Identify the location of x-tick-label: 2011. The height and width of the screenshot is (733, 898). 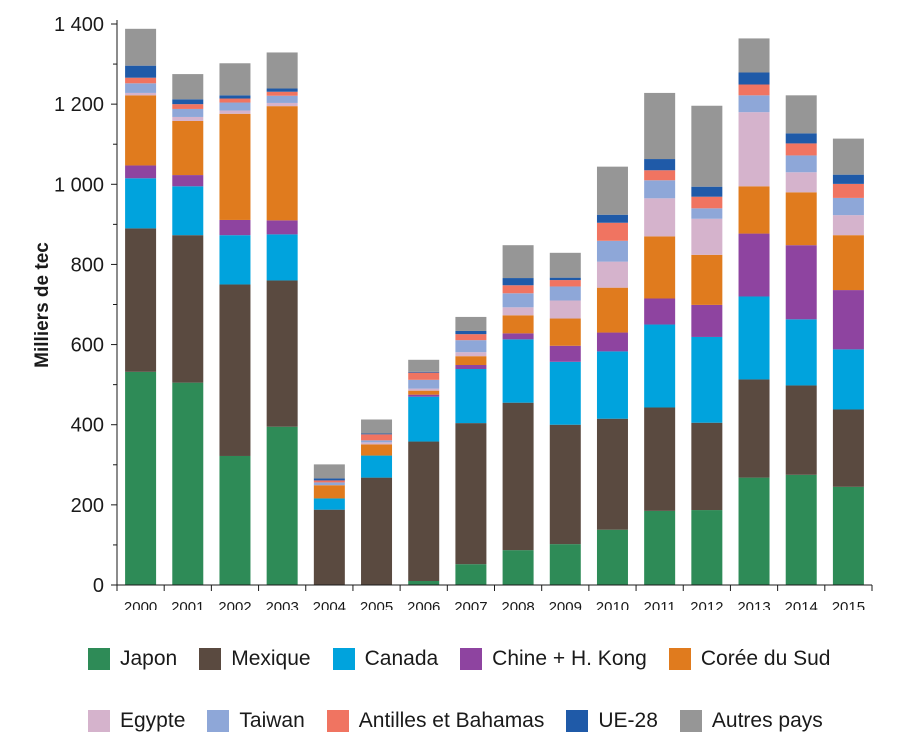
(660, 604).